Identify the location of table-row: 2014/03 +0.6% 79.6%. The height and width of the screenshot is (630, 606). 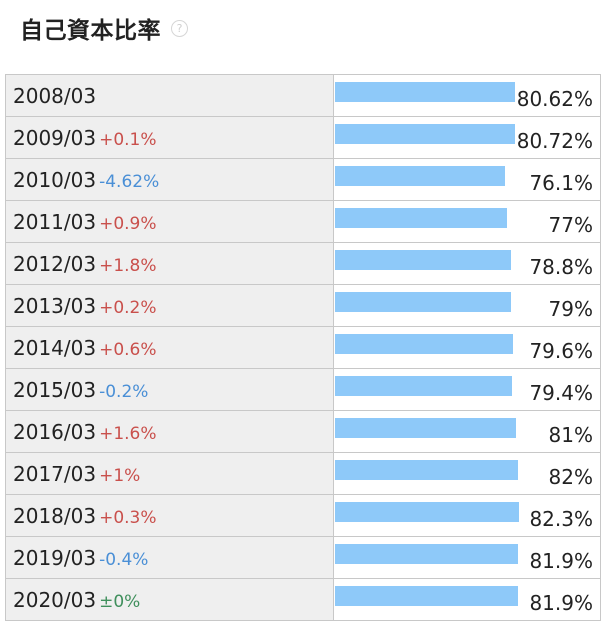
(303, 347).